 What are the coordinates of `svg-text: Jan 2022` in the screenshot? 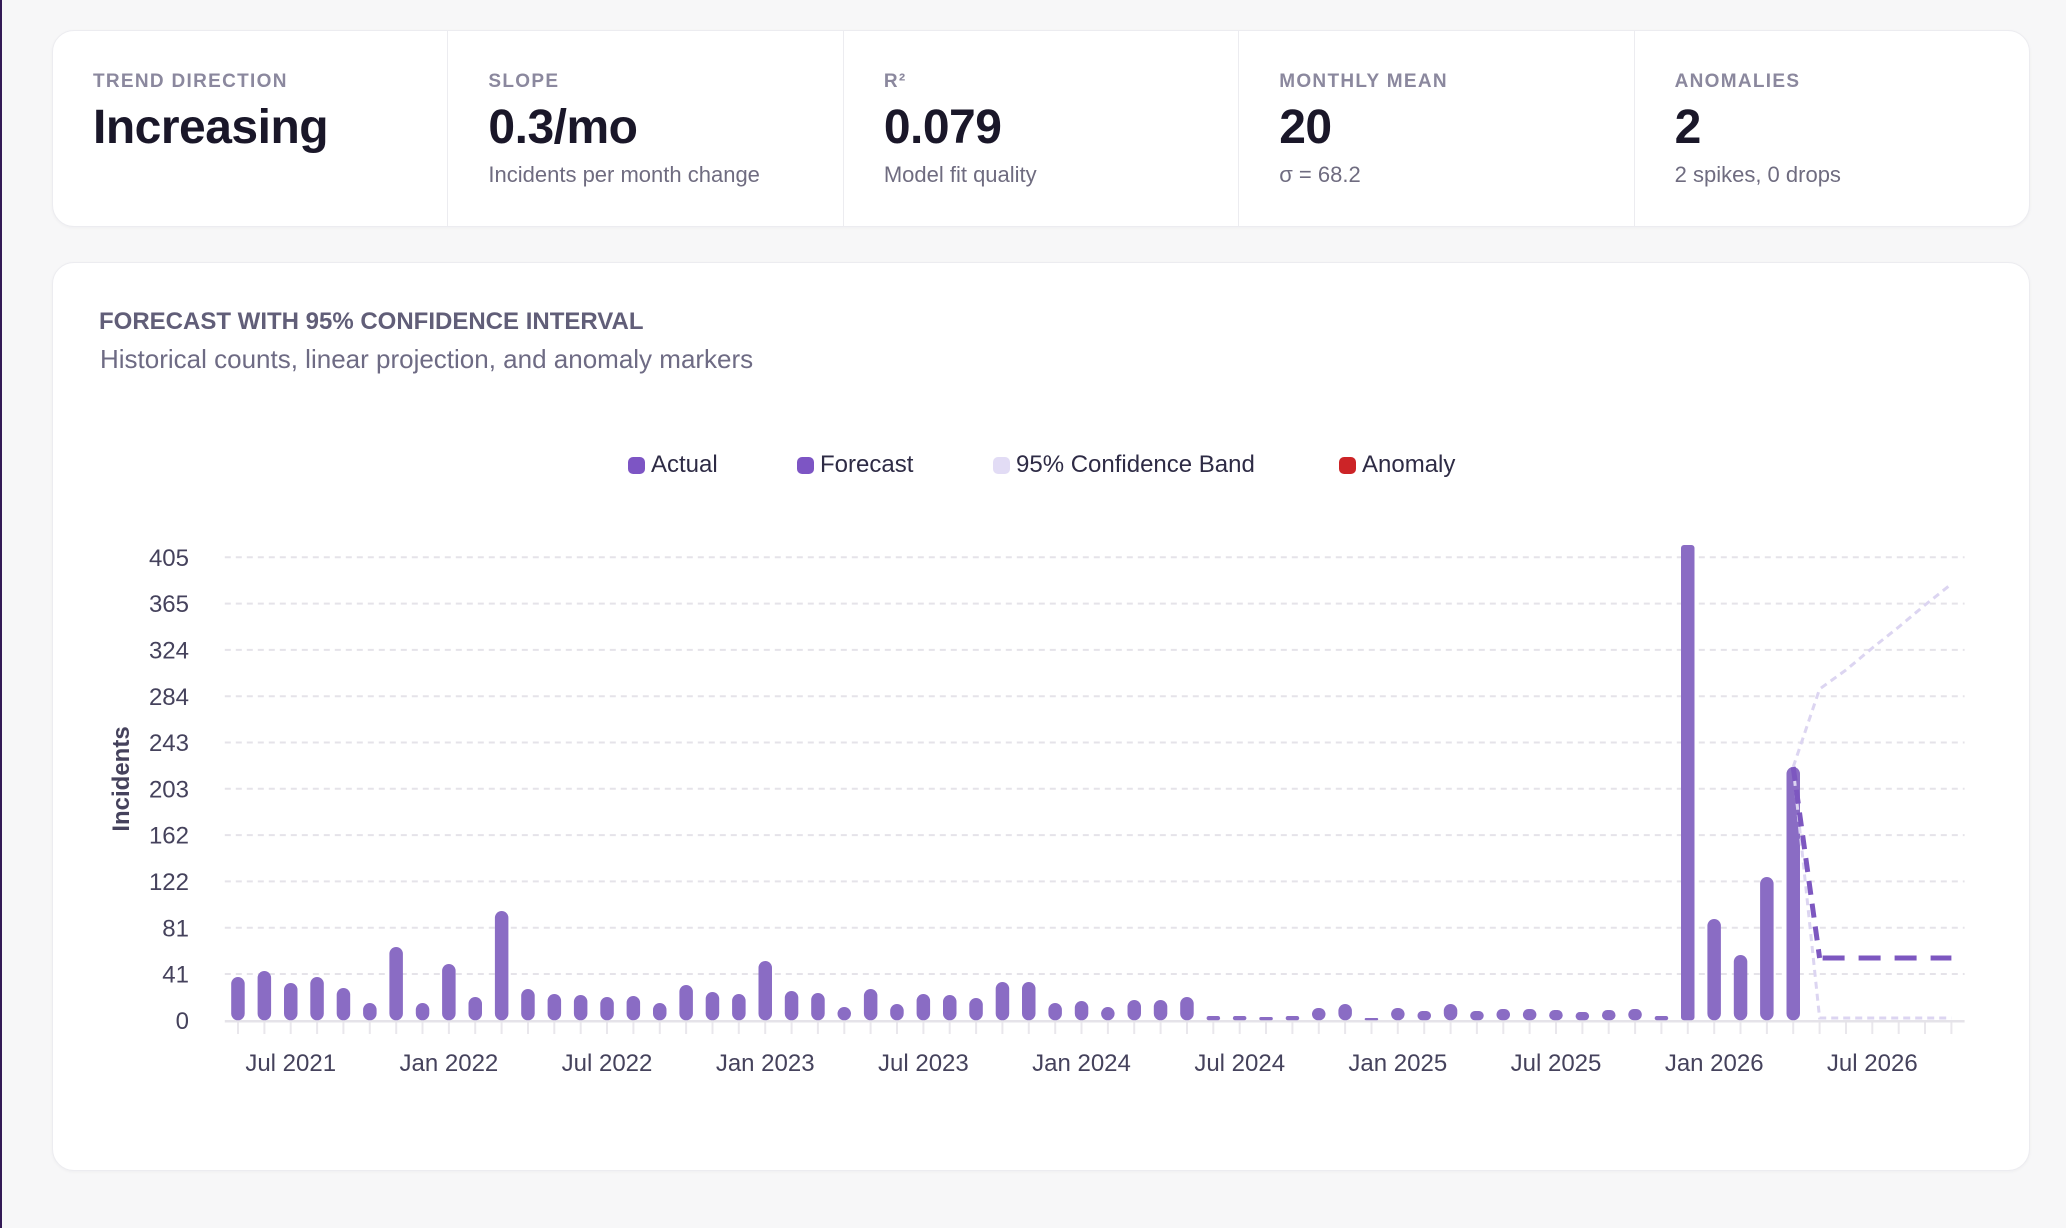 It's located at (449, 1063).